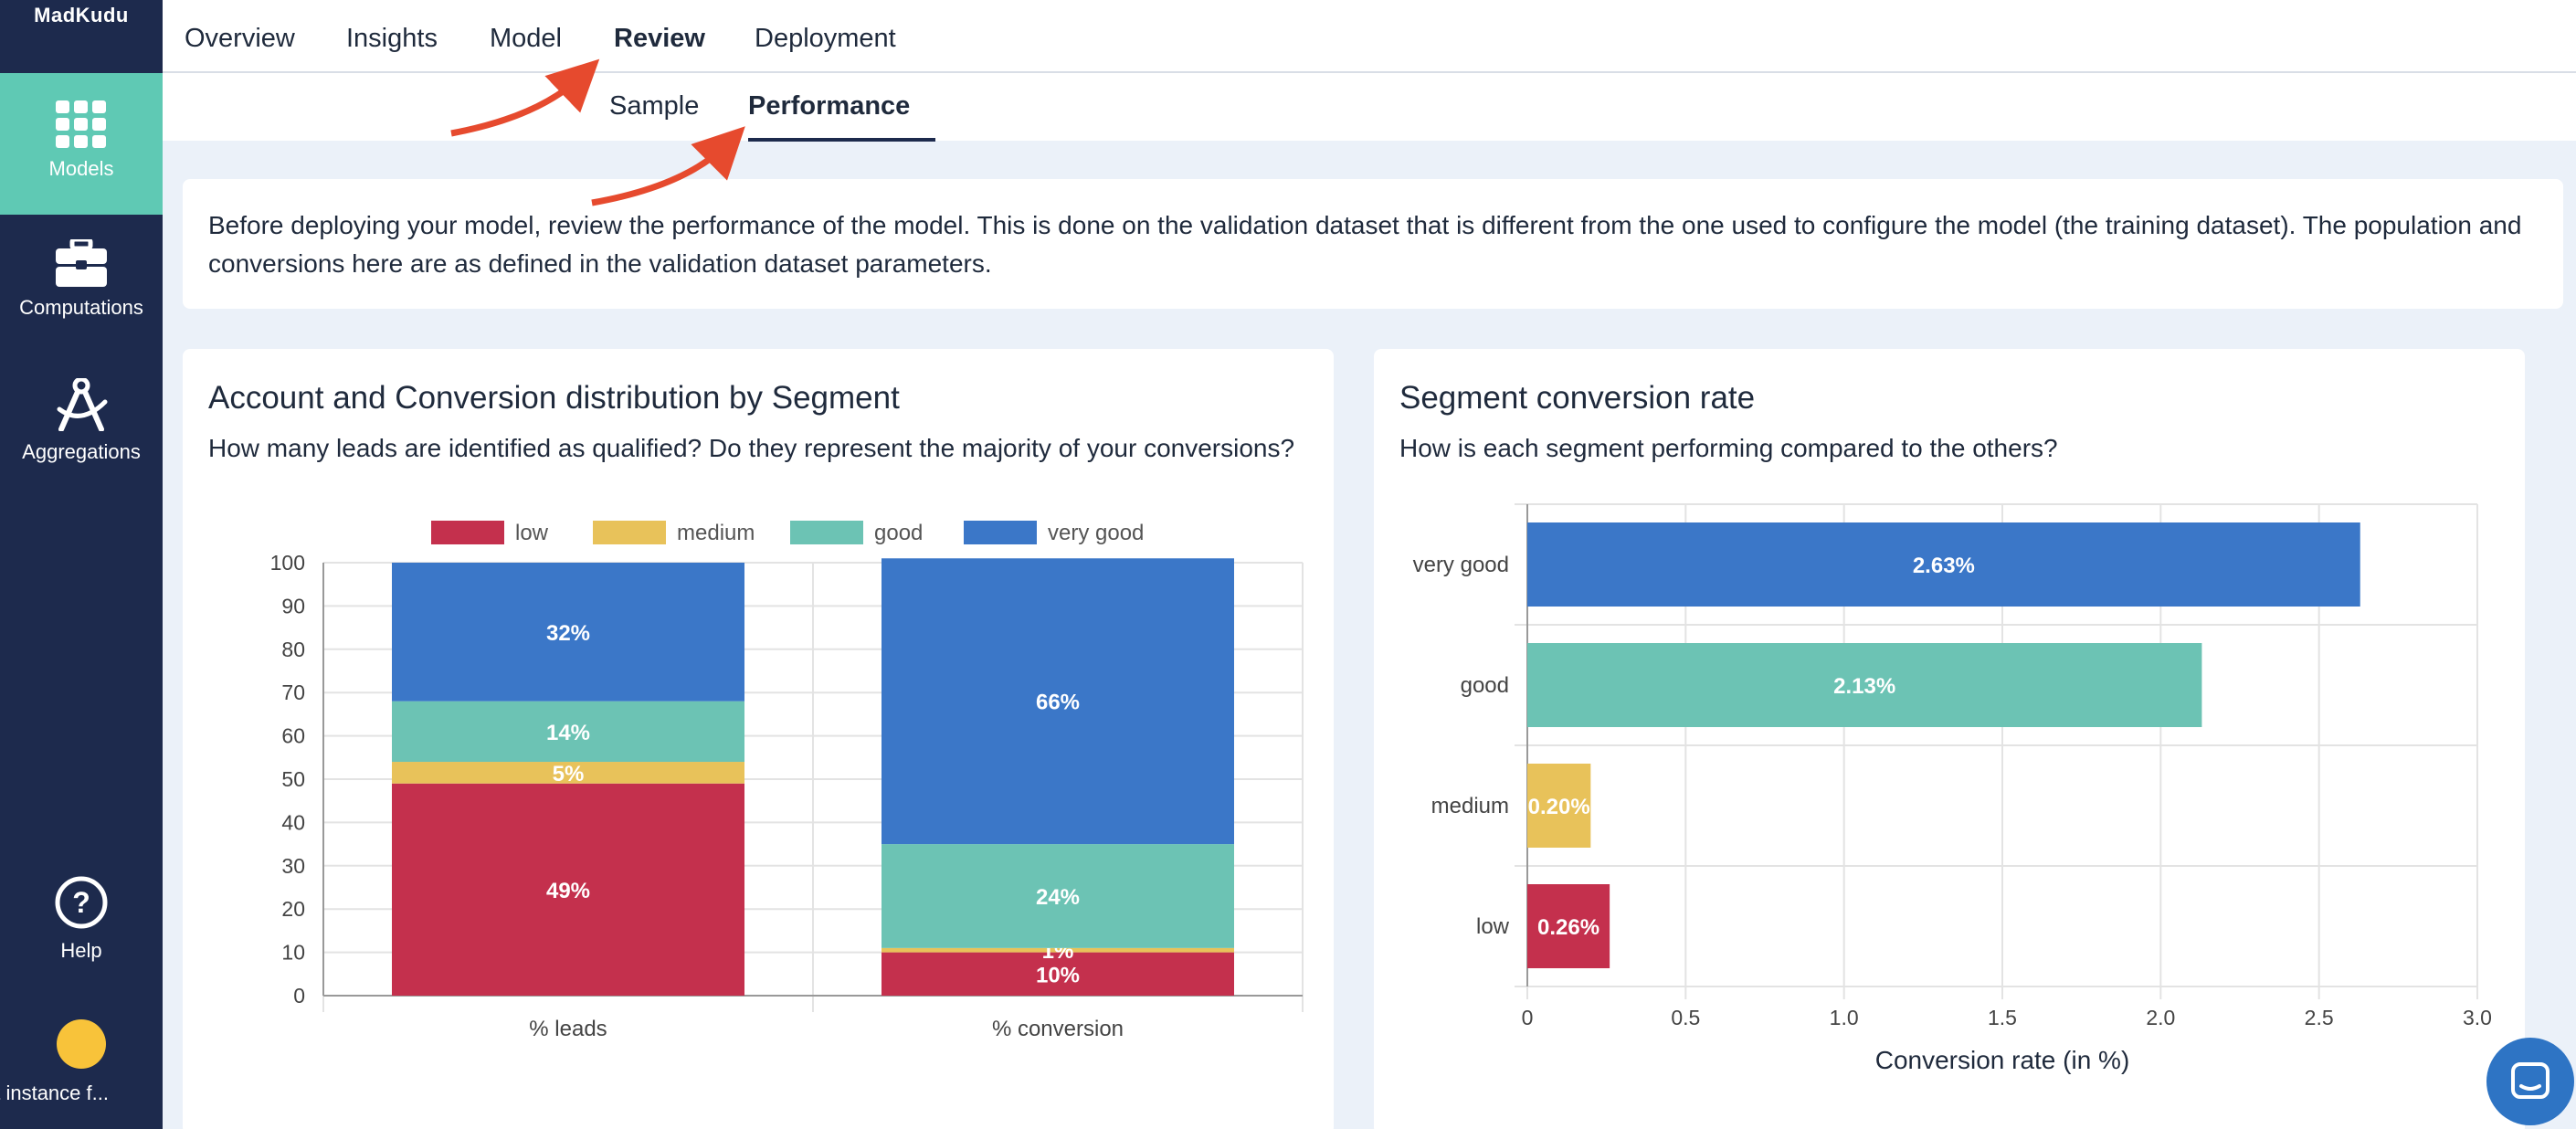 The height and width of the screenshot is (1129, 2576). I want to click on data-label: 5%, so click(569, 774).